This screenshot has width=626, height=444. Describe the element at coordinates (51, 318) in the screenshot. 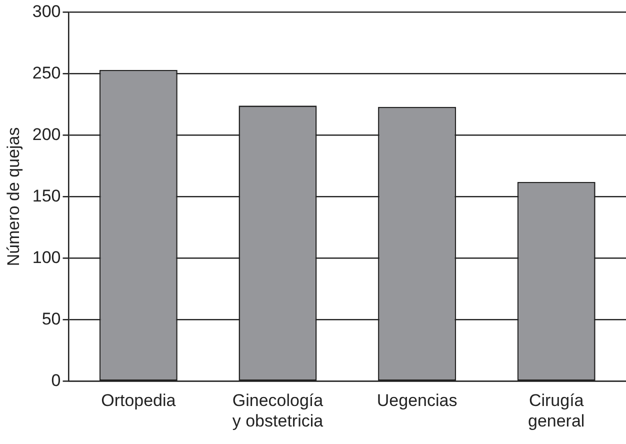

I see `y-tick-label: 50` at that location.